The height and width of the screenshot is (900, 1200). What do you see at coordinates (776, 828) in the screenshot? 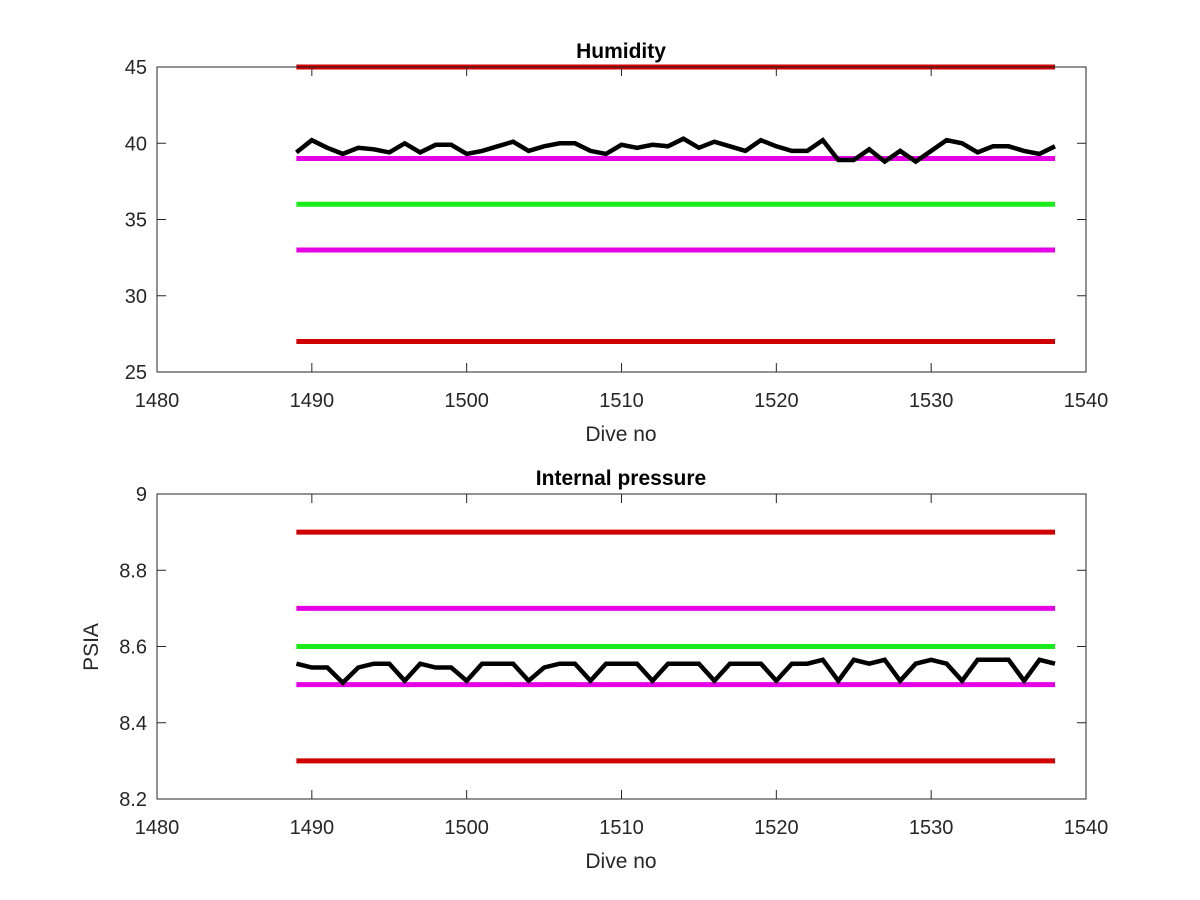
I see `pressure-x-tick-label: 1520` at bounding box center [776, 828].